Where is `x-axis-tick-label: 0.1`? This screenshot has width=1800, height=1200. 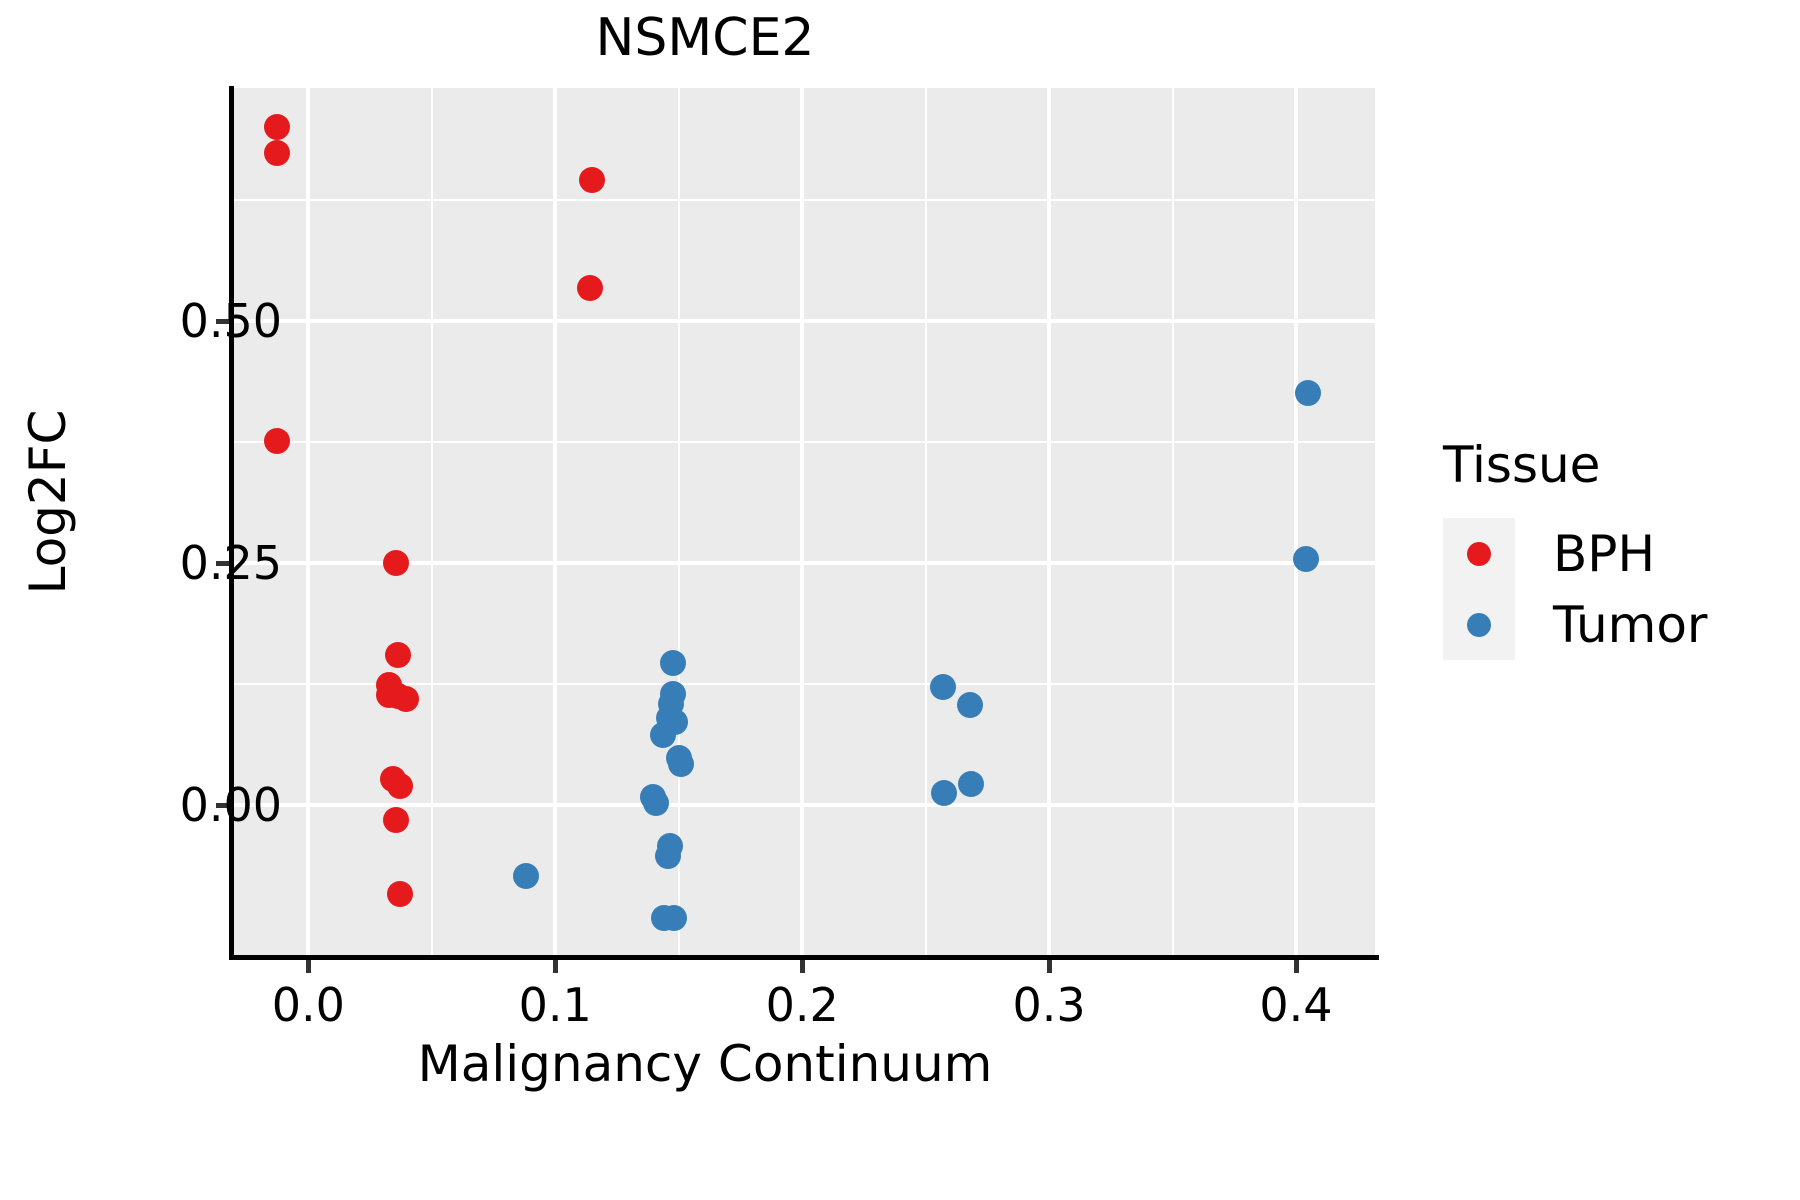
x-axis-tick-label: 0.1 is located at coordinates (555, 1005).